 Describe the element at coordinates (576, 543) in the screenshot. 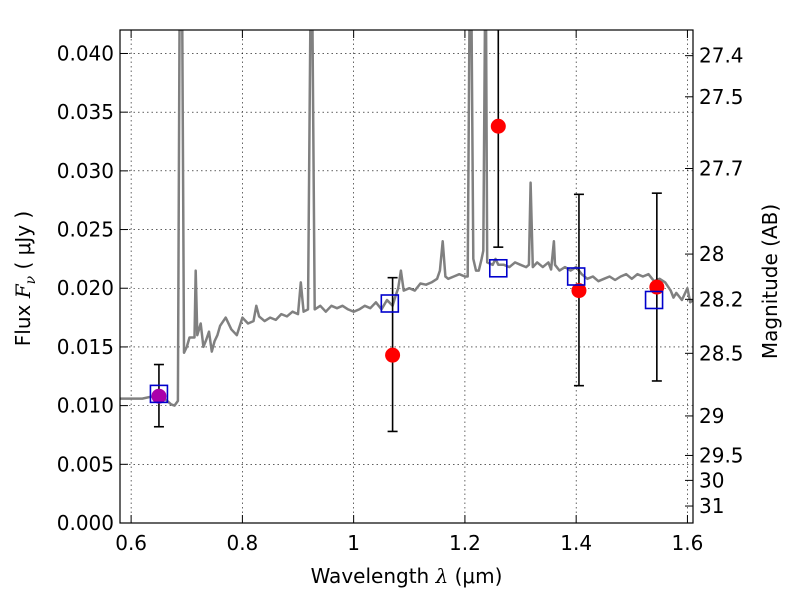

I see `x-tick-label: 1.4` at that location.